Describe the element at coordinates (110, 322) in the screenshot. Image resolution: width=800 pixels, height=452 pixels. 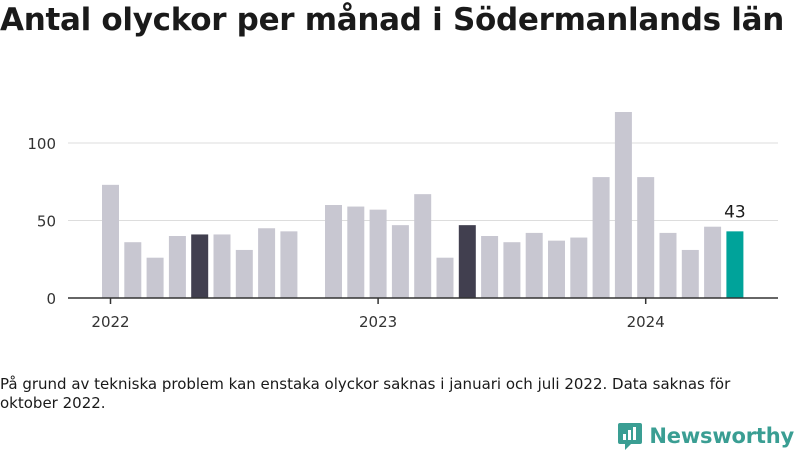
I see `x-tick-label: 2022` at that location.